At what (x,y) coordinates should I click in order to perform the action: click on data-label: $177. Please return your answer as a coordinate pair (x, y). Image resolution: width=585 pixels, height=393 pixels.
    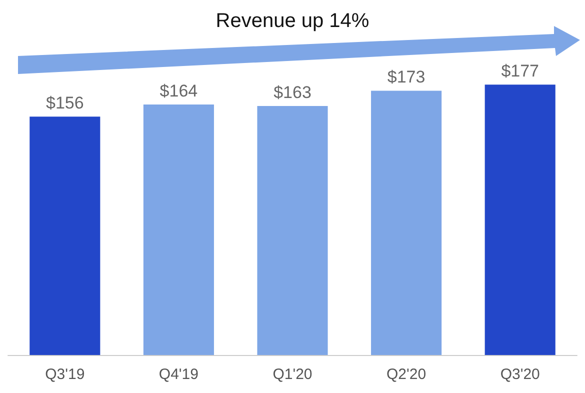
    Looking at the image, I should click on (520, 71).